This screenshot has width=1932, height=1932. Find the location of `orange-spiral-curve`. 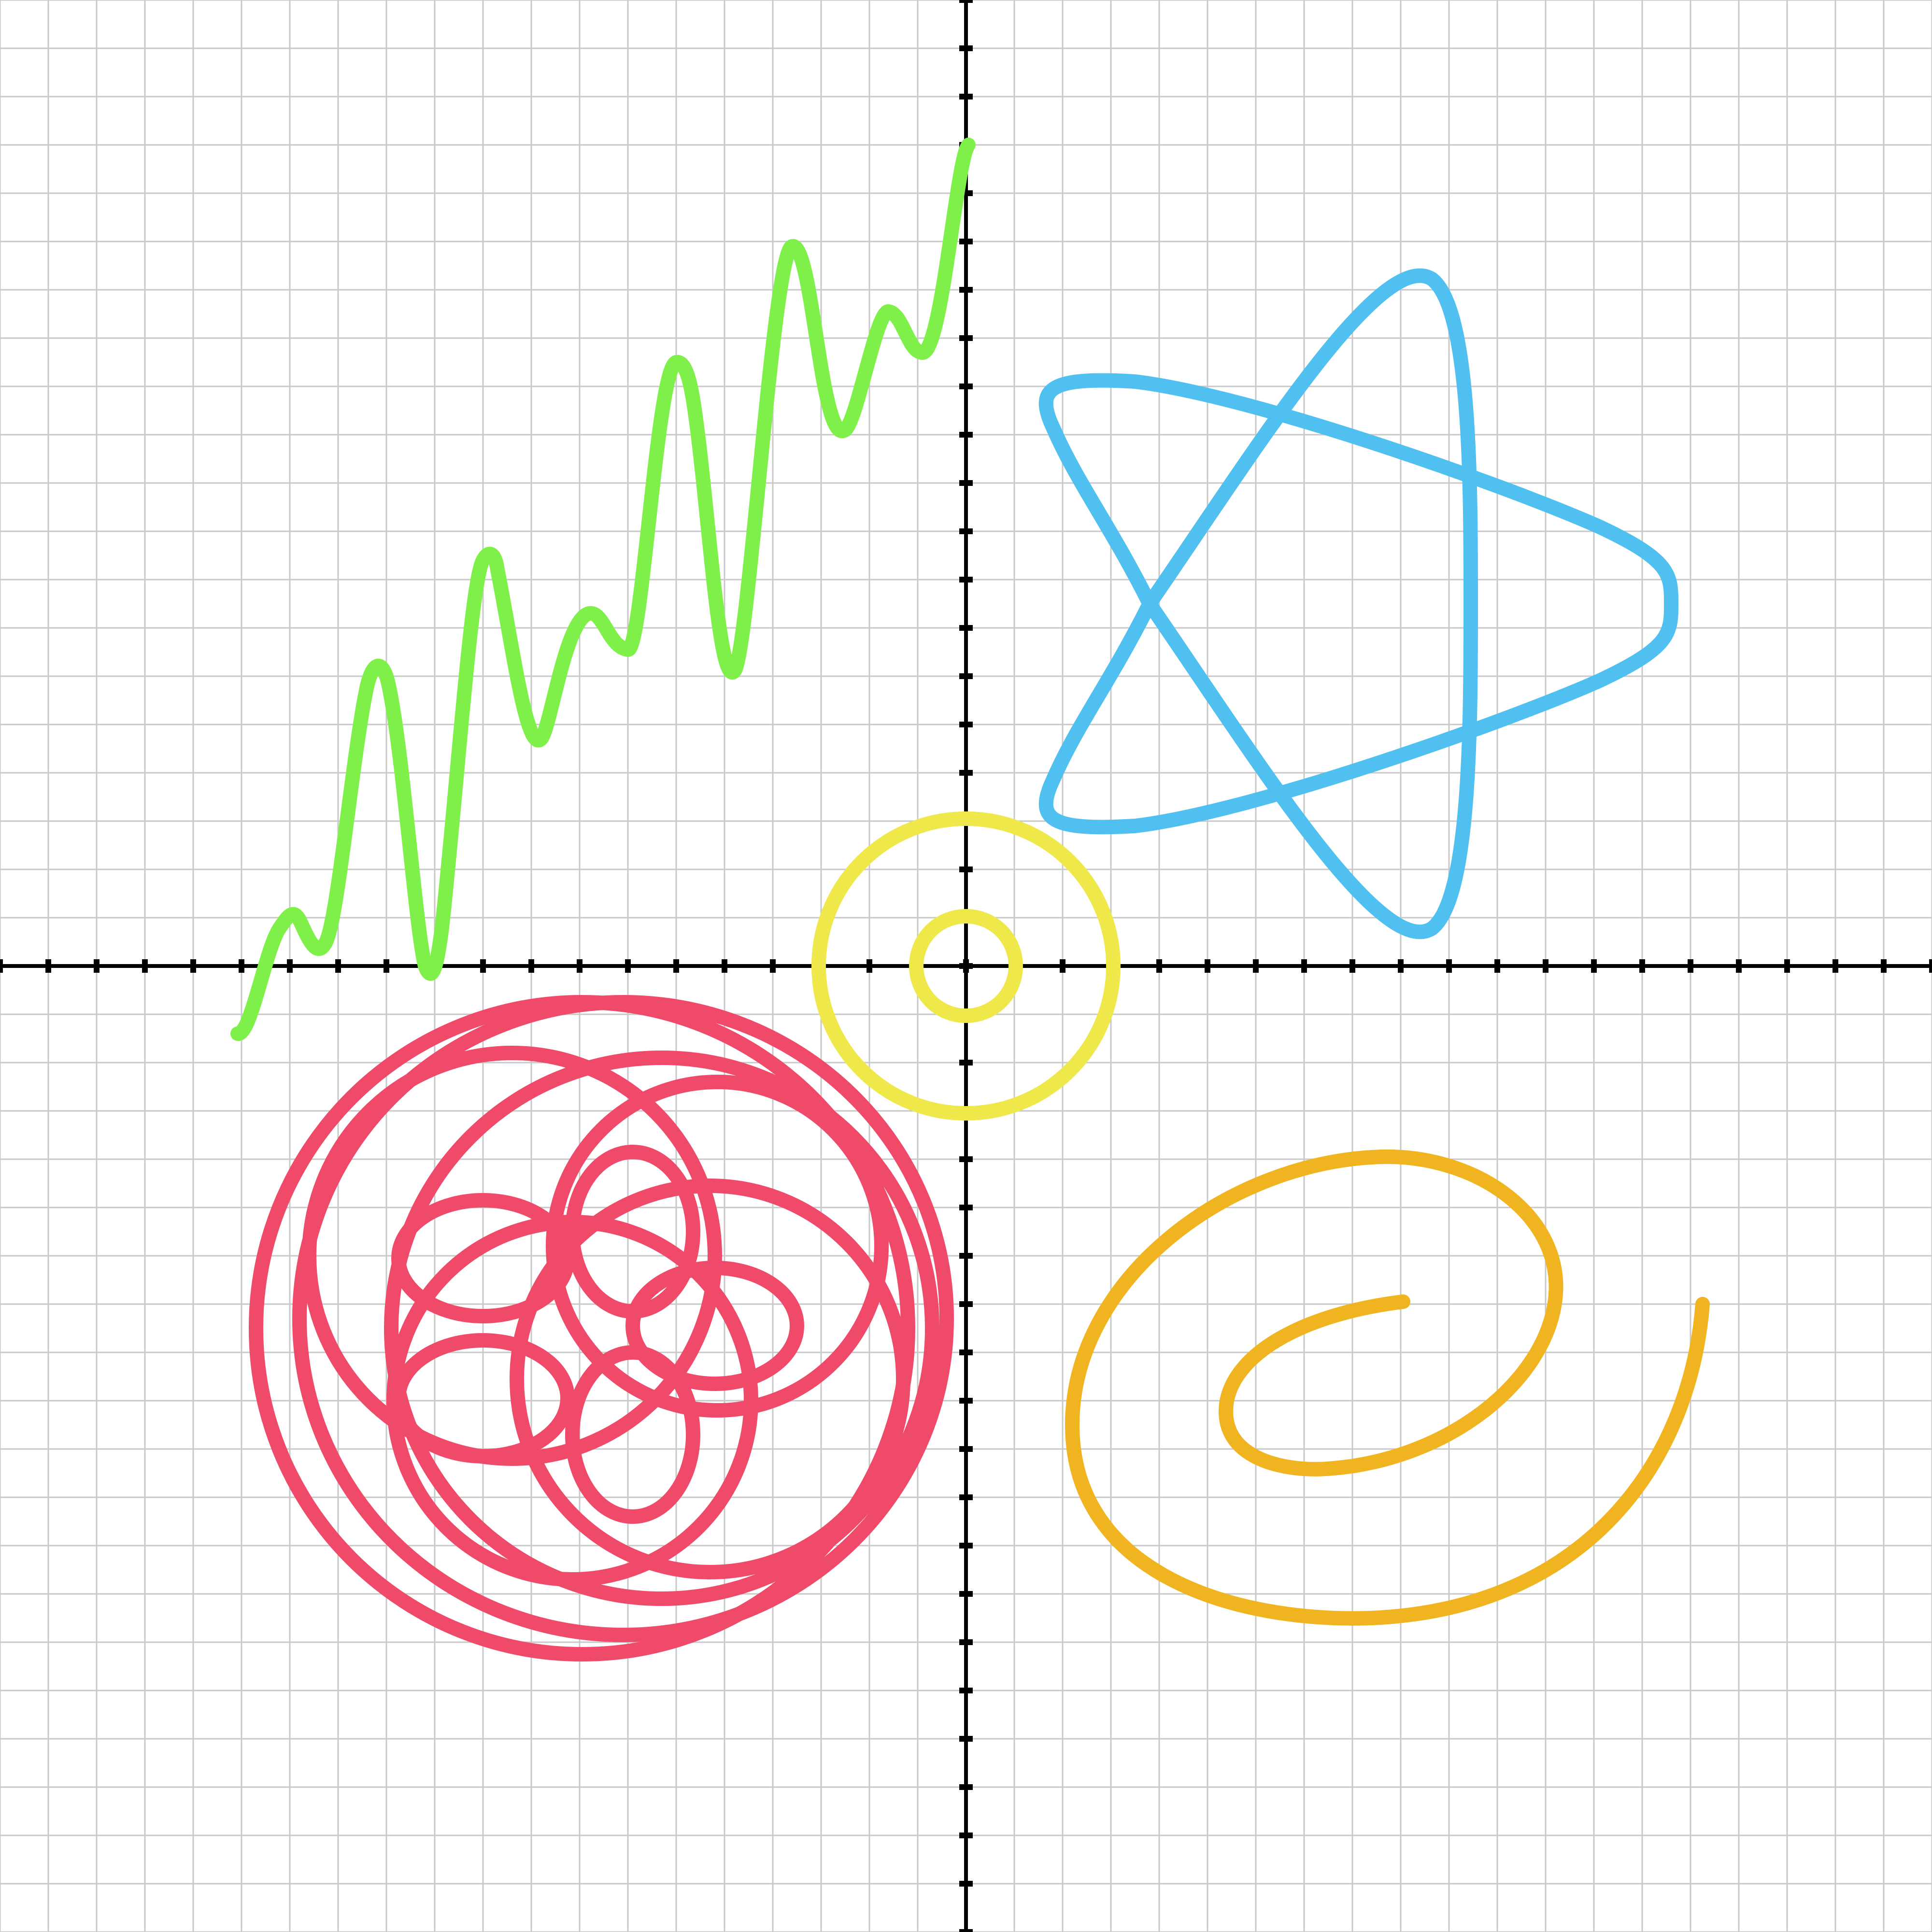

orange-spiral-curve is located at coordinates (1387, 1387).